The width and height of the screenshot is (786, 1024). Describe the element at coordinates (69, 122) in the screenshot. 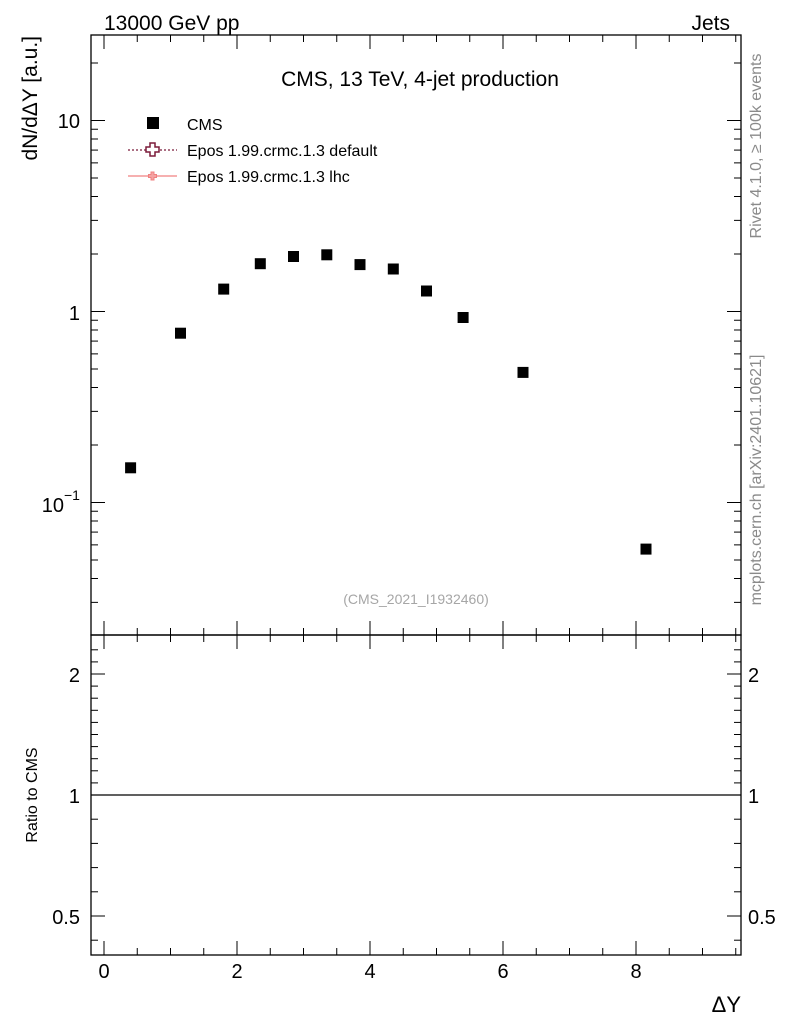

I see `y-tick-label-10: 10` at that location.